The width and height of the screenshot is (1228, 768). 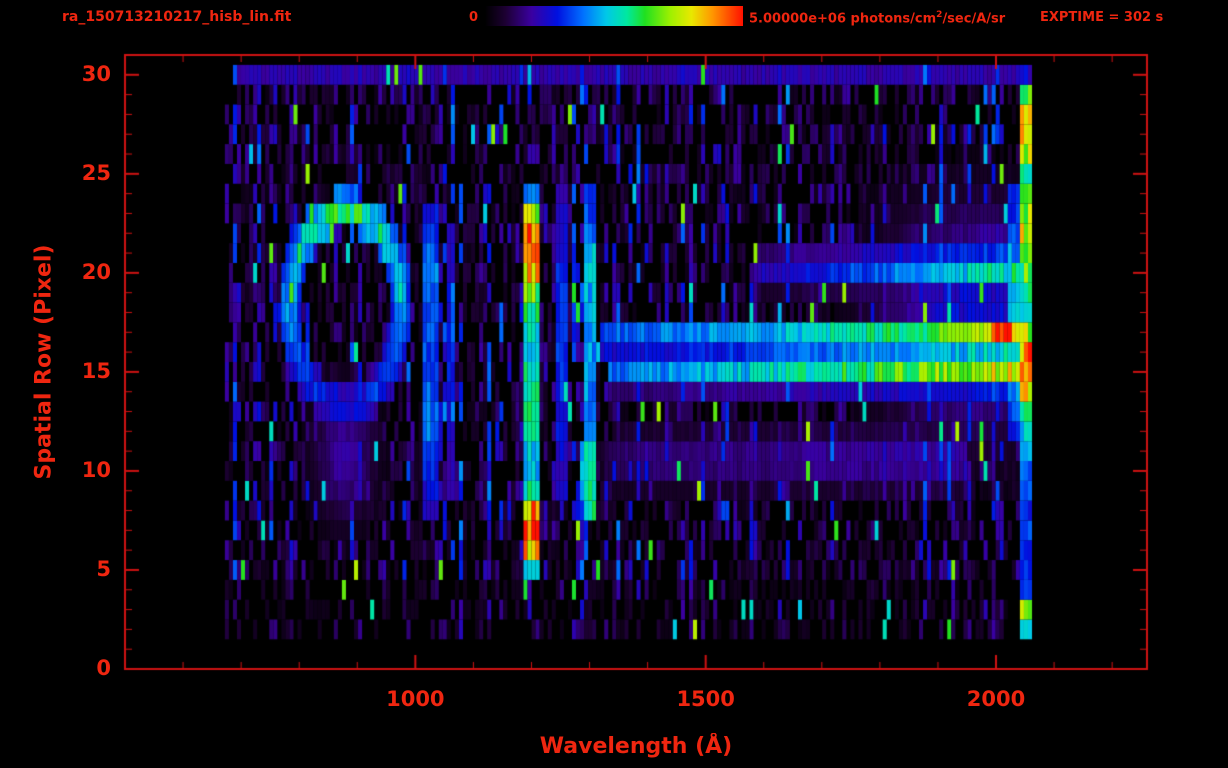 What do you see at coordinates (939, 15) in the screenshot?
I see `colorbar-max-superscript: 2` at bounding box center [939, 15].